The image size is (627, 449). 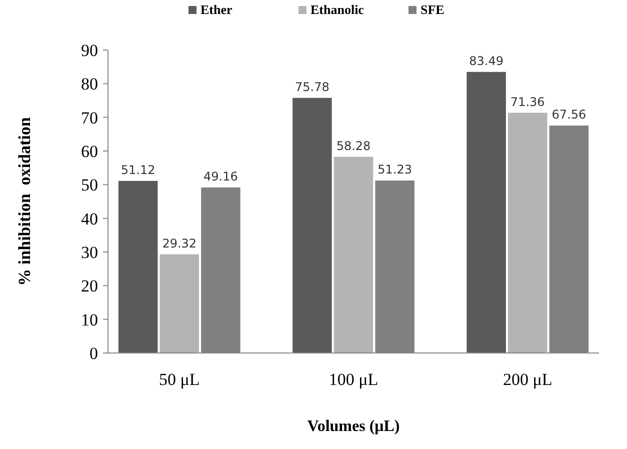 What do you see at coordinates (89, 50) in the screenshot?
I see `y-tick-label: 90` at bounding box center [89, 50].